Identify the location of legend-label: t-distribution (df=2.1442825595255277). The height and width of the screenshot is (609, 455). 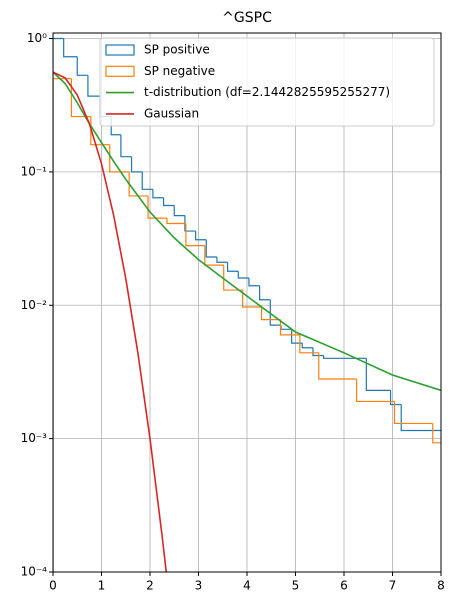
(267, 92).